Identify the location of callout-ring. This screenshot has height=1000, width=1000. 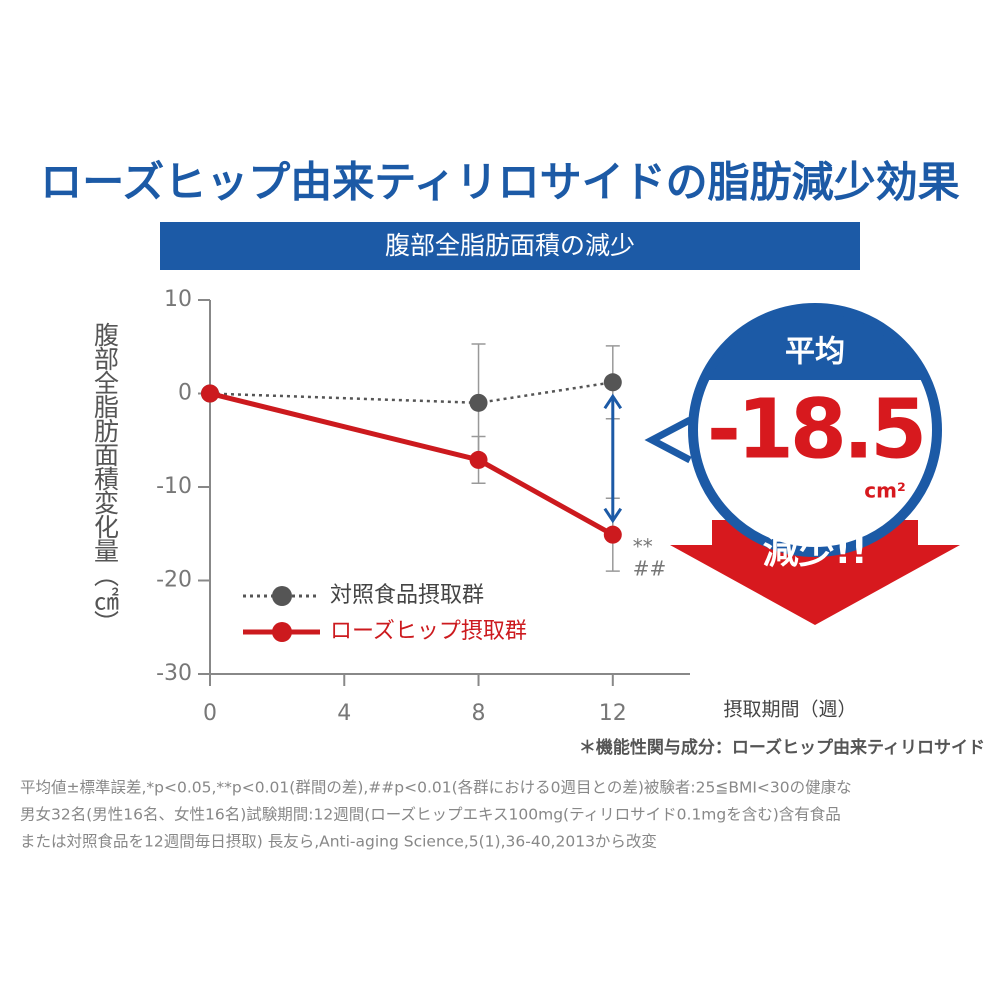
(815, 430).